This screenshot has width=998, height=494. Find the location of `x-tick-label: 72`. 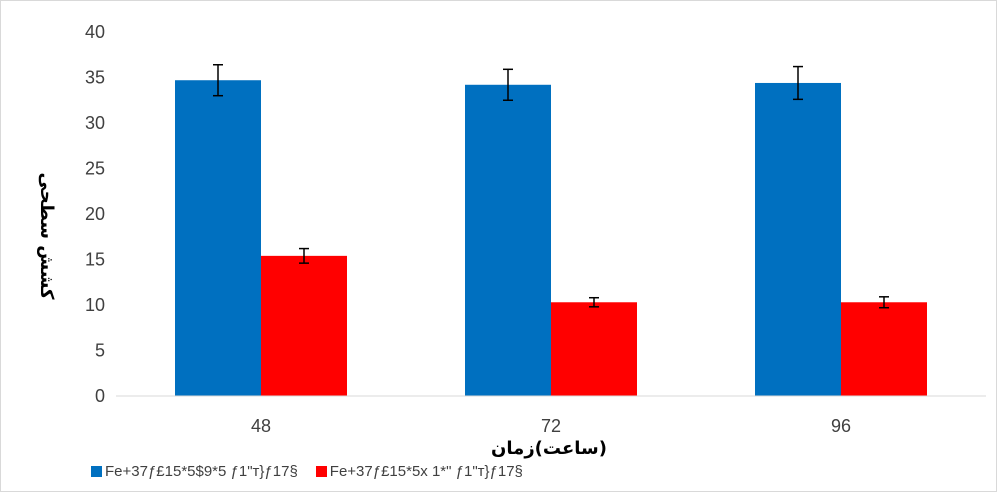

x-tick-label: 72 is located at coordinates (551, 426).